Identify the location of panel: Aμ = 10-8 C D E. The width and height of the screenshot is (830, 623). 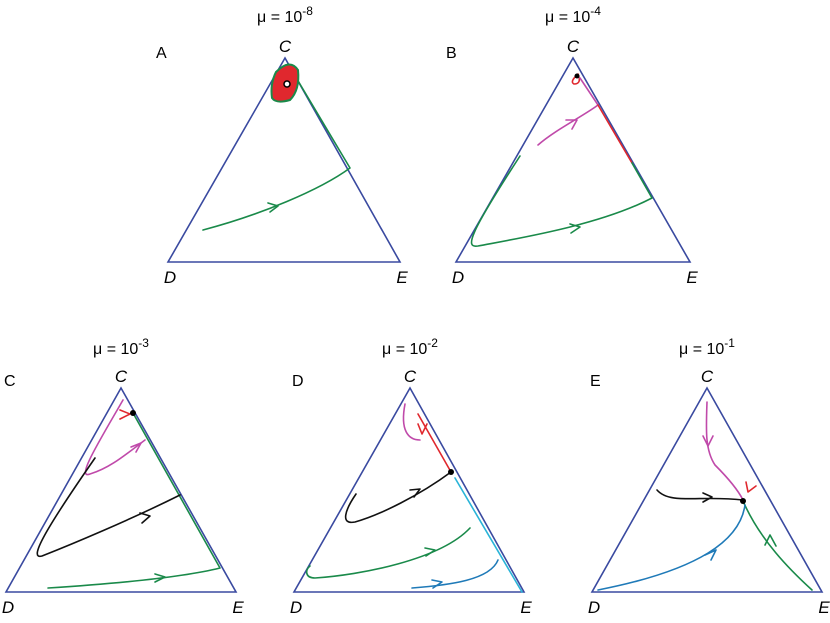
(282, 145).